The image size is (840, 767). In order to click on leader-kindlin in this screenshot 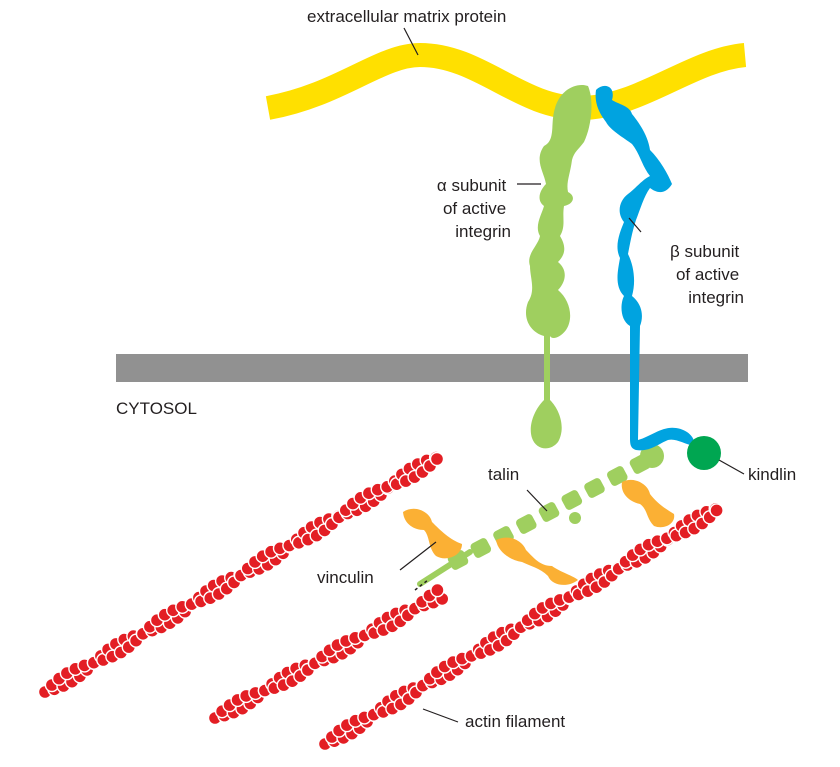, I will do `click(731, 467)`.